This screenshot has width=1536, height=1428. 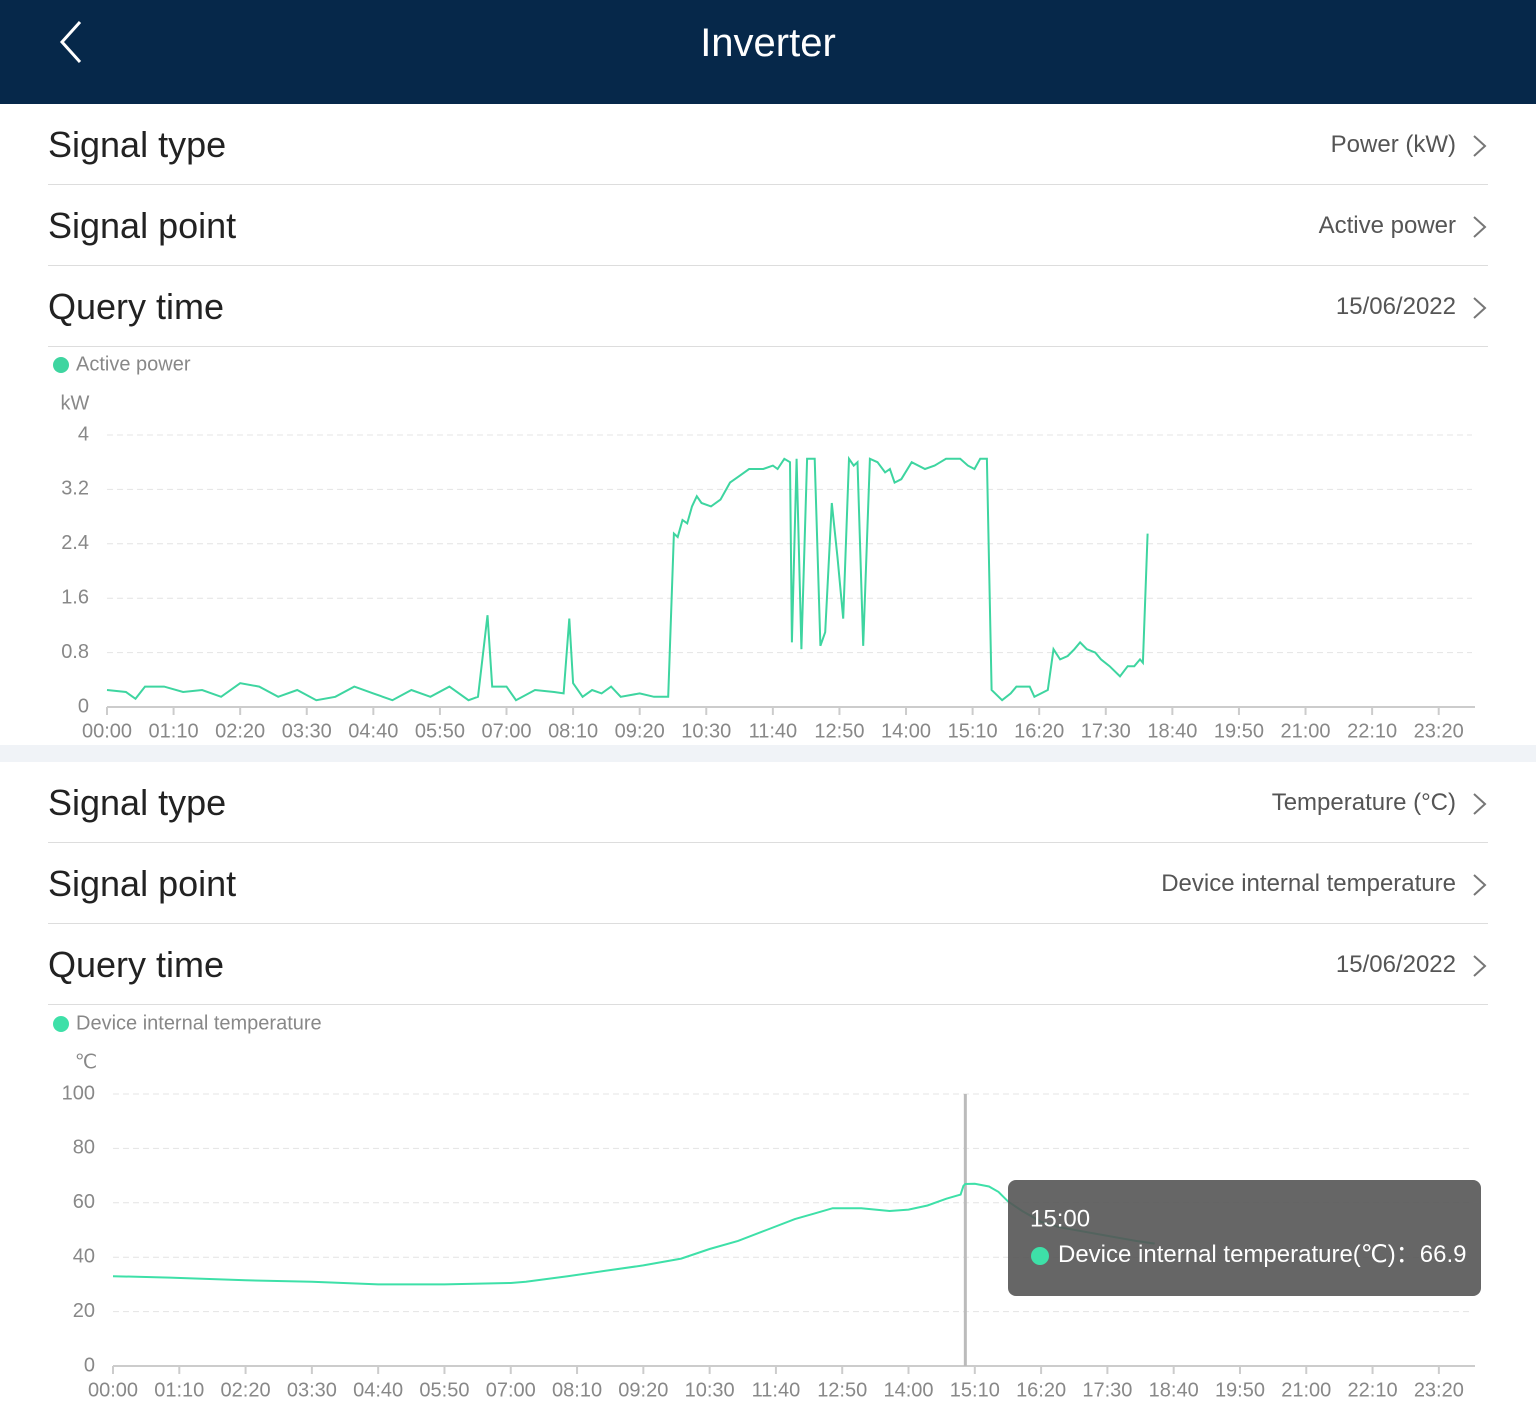 I want to click on row-value: Power (kW), so click(x=1393, y=144).